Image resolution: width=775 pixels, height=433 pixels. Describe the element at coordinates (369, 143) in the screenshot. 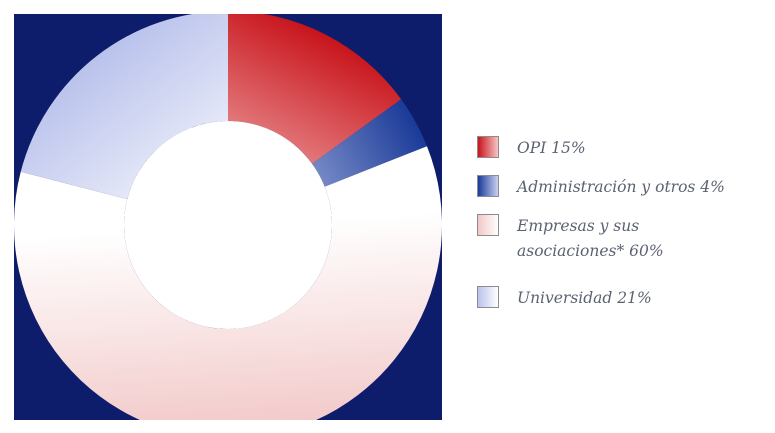

I see `slice-administraci-n-y-otros` at that location.